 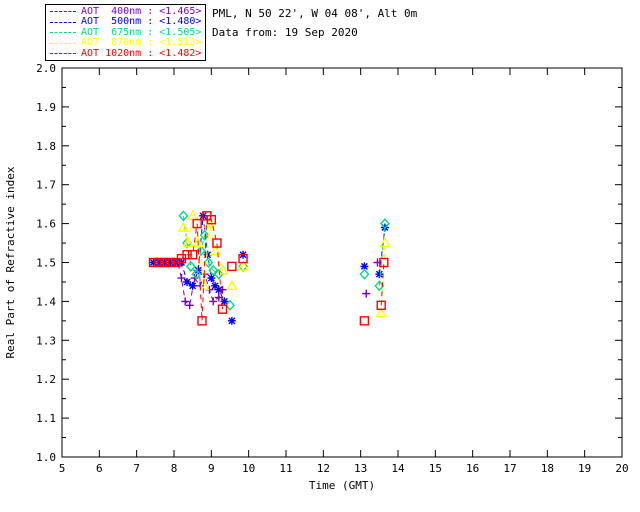 What do you see at coordinates (46, 418) in the screenshot?
I see `y-tick-label: 1.1` at bounding box center [46, 418].